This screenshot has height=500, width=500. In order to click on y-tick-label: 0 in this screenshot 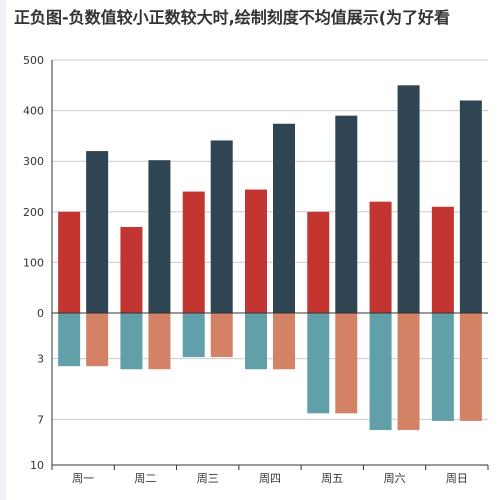, I will do `click(40, 313)`.